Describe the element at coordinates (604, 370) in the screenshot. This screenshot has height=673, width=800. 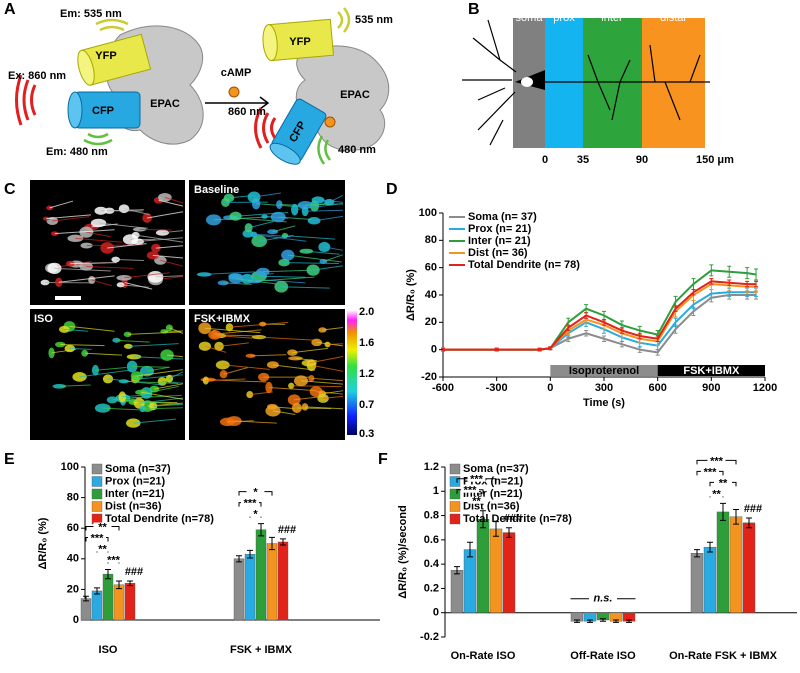
I see `treatment-period` at that location.